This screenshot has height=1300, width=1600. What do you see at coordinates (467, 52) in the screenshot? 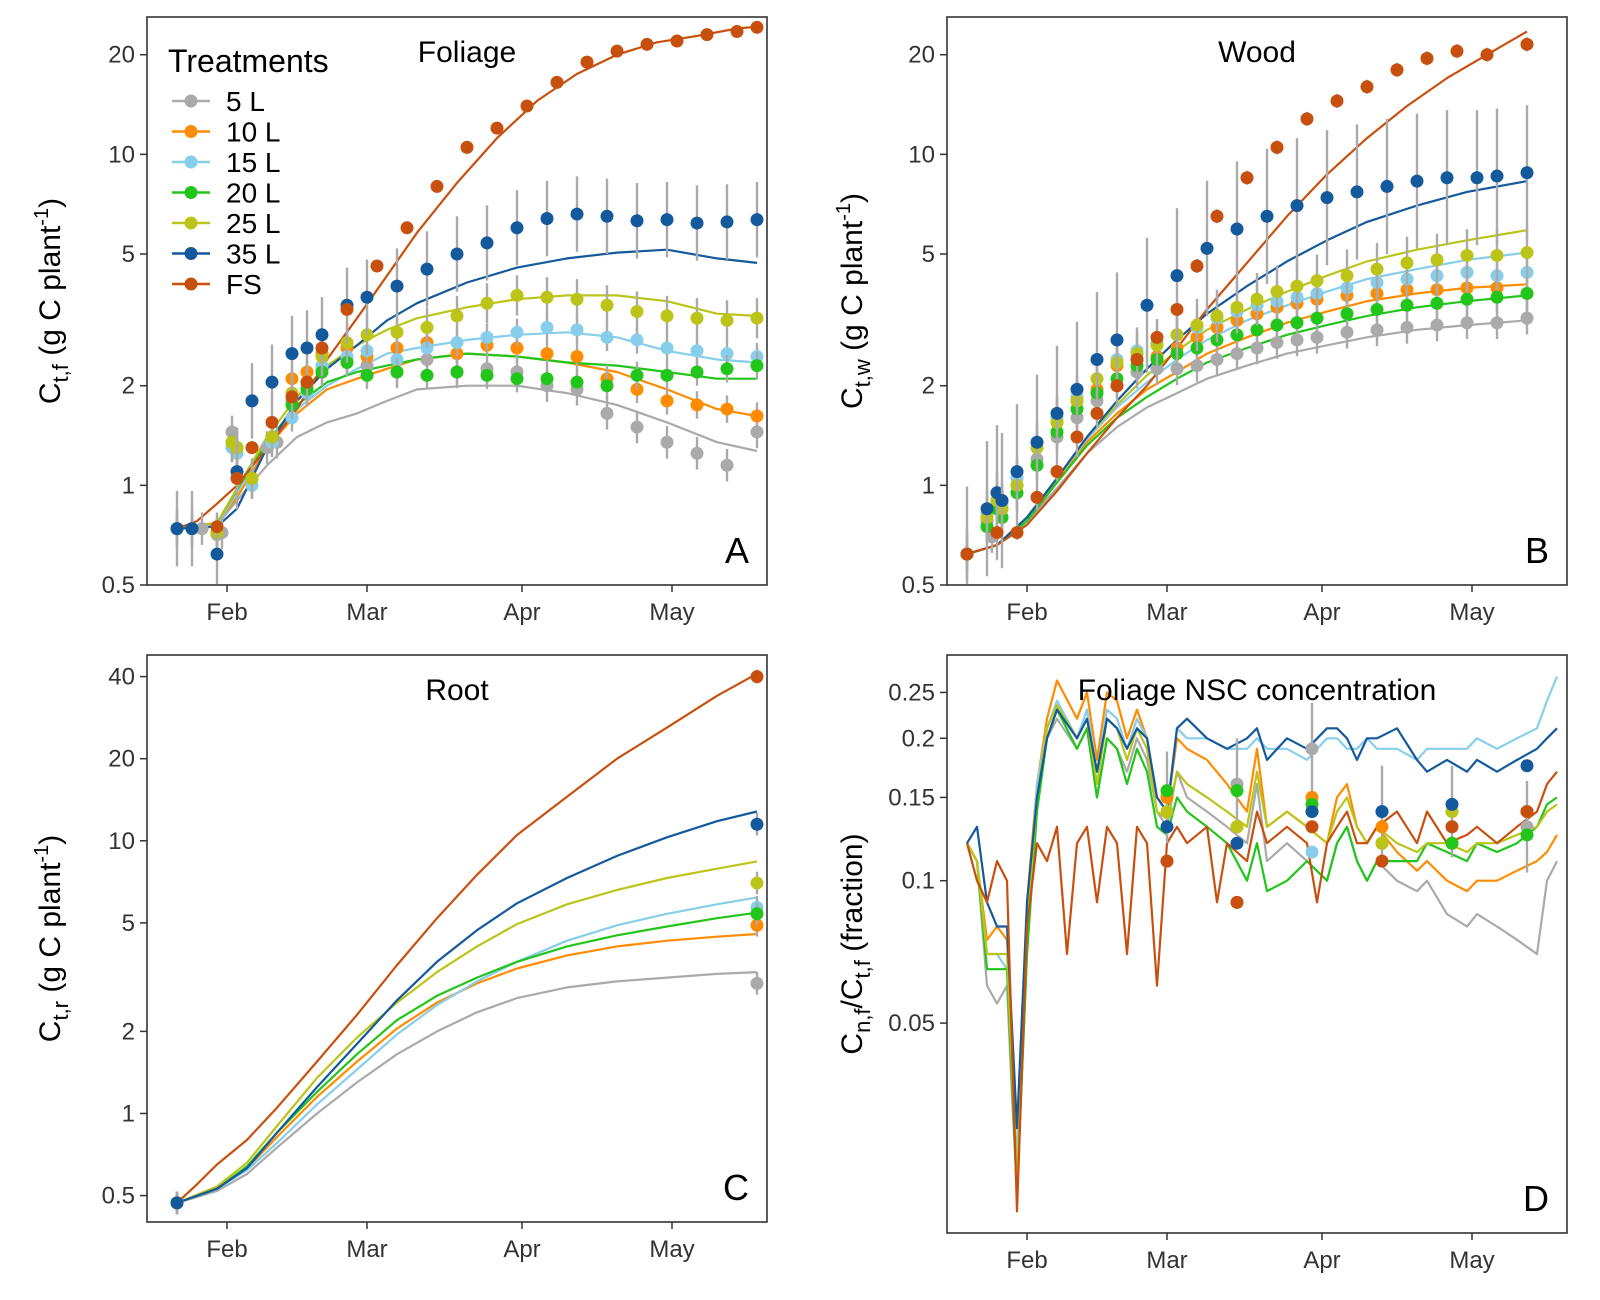
I see `panel-title: Foliage` at bounding box center [467, 52].